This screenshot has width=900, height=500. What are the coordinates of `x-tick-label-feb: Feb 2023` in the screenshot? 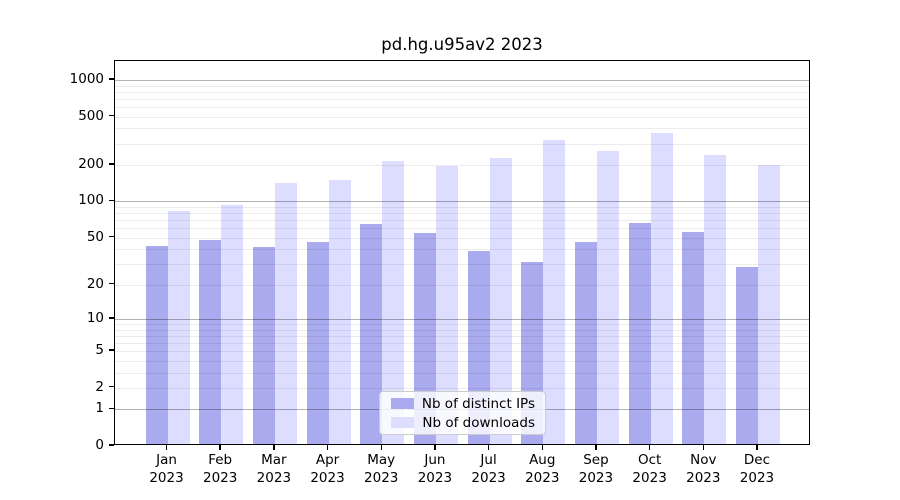 It's located at (220, 469).